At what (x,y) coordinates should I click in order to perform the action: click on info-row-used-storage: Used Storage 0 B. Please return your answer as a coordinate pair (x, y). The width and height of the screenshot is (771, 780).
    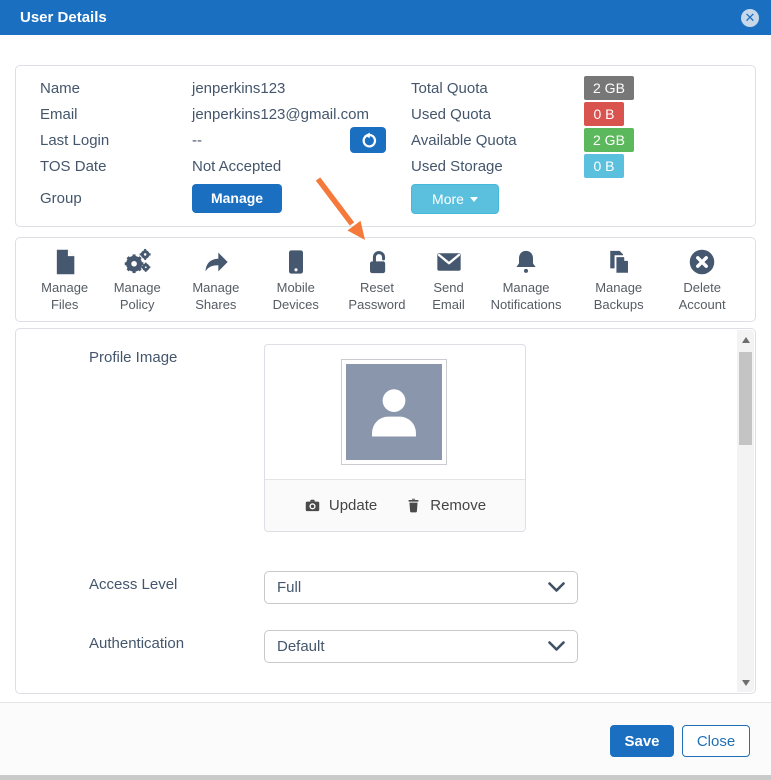
    Looking at the image, I should click on (574, 166).